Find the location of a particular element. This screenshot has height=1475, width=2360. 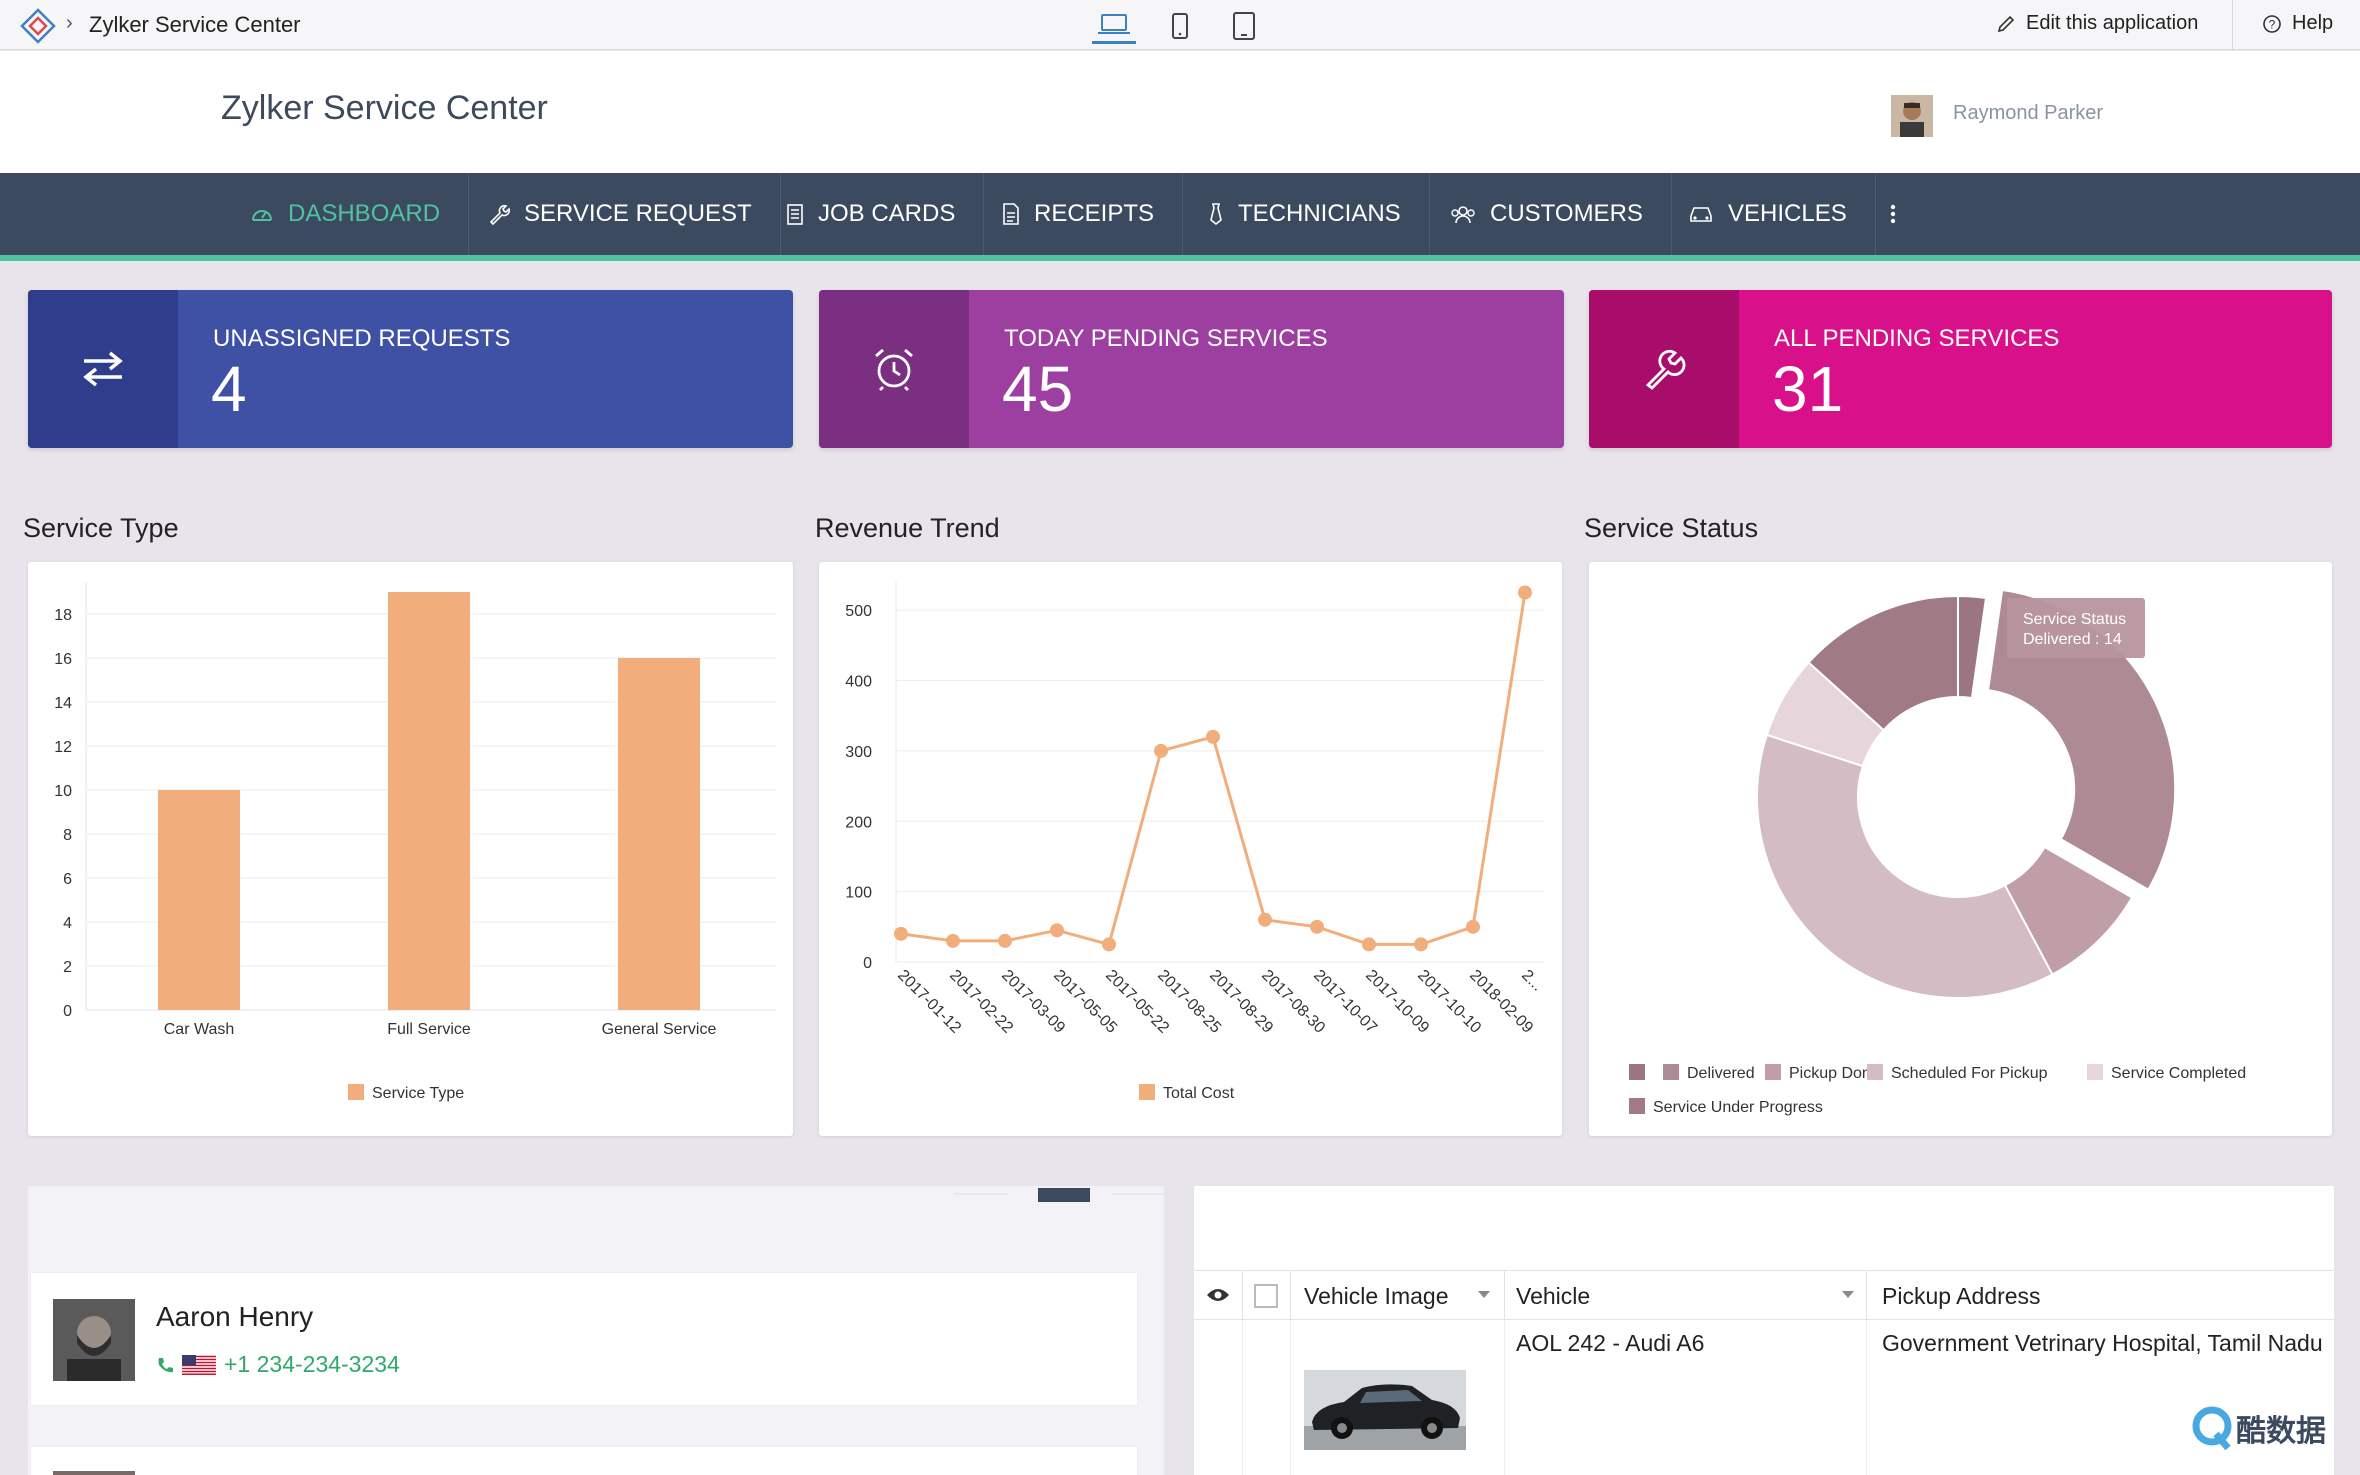

nav-vehicles-label: VEHICLES is located at coordinates (1787, 213).